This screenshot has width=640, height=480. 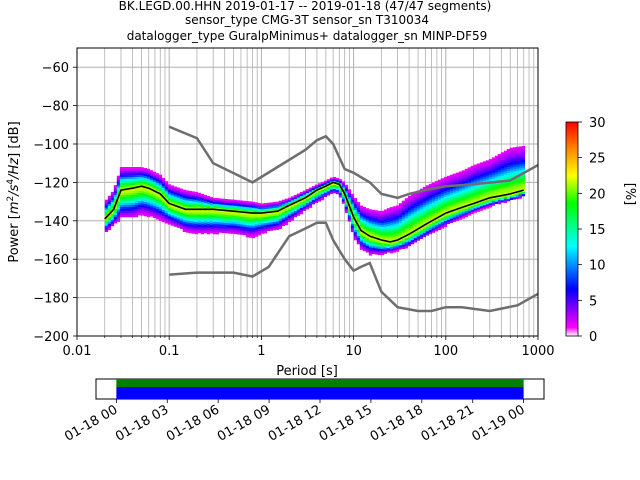 What do you see at coordinates (309, 347) in the screenshot?
I see `x-axis-ticks: 0.01 0.1 1 10 100 1000` at bounding box center [309, 347].